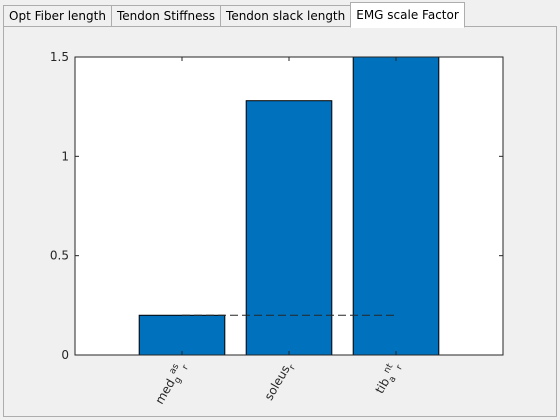  Describe the element at coordinates (59, 57) in the screenshot. I see `y-tick-label: 1.5` at that location.